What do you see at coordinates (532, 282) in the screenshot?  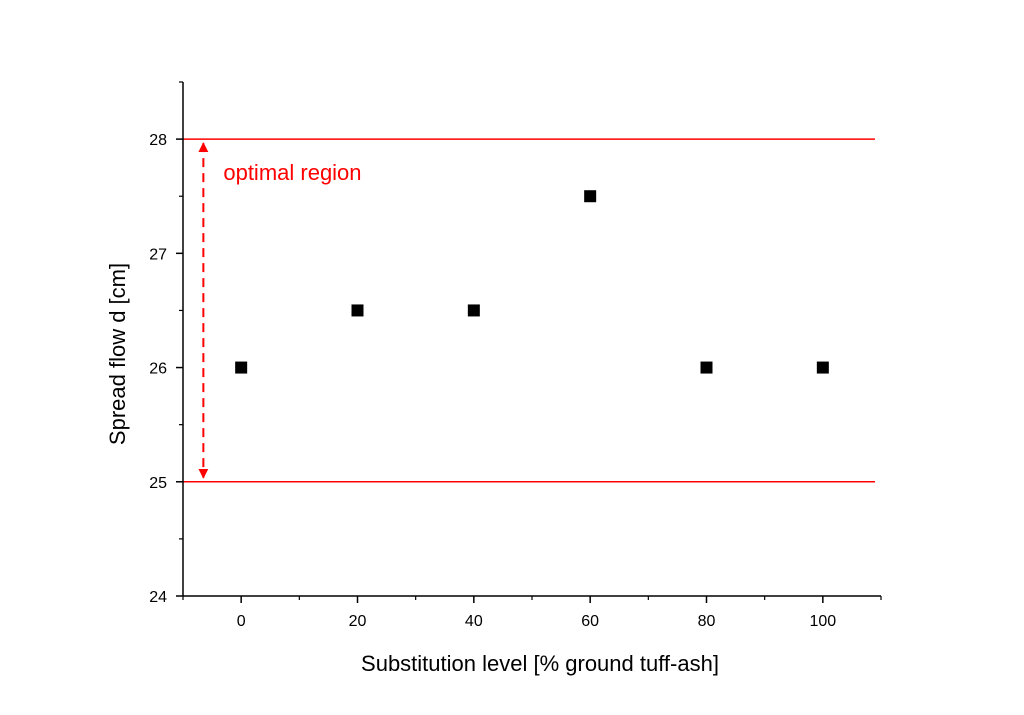 I see `data-points` at bounding box center [532, 282].